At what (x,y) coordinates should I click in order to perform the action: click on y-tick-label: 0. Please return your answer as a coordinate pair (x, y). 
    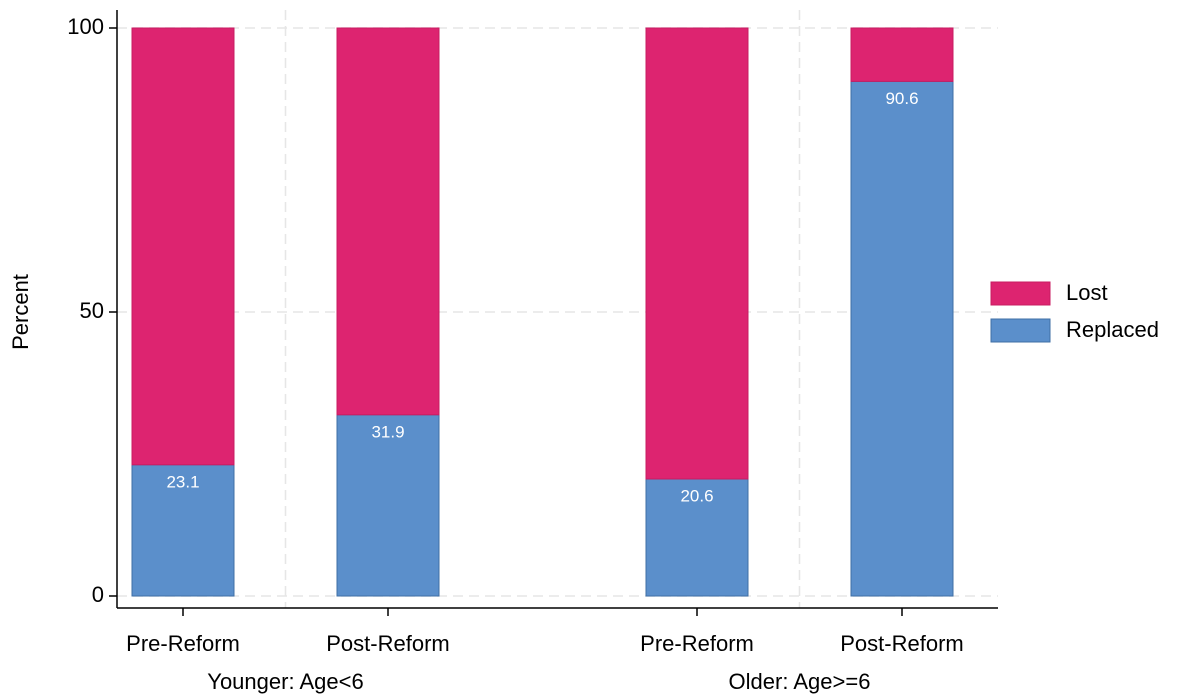
    Looking at the image, I should click on (98, 594).